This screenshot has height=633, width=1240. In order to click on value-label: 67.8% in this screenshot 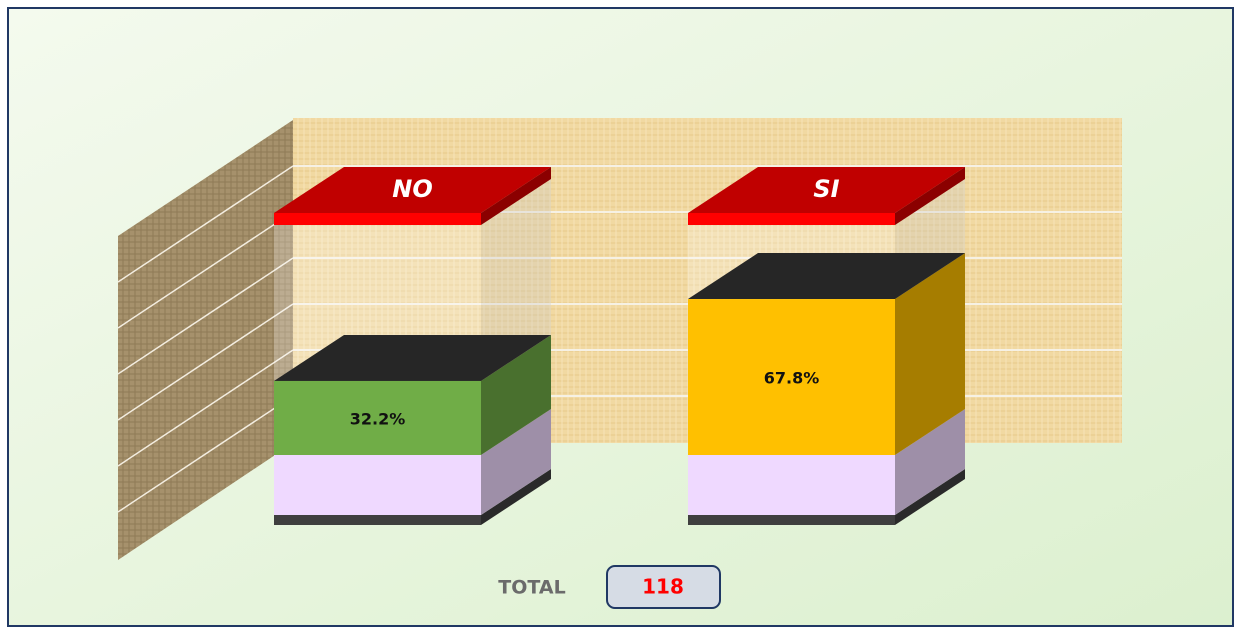, I will do `click(792, 378)`.